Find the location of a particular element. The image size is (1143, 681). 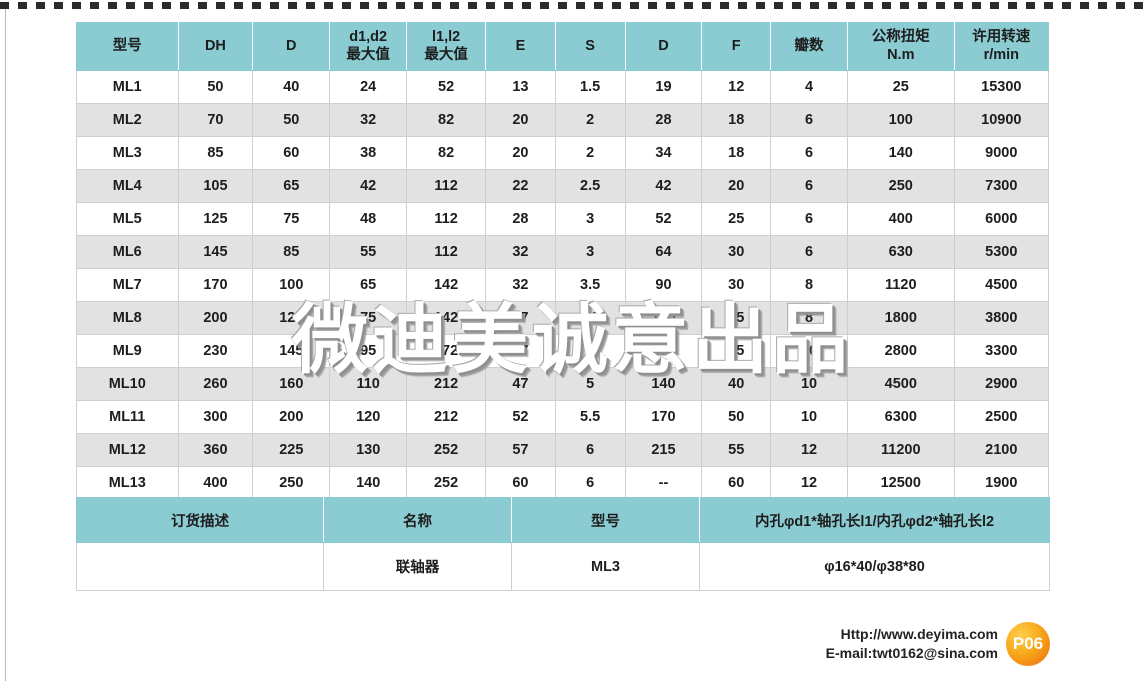

cell-f: 18 is located at coordinates (736, 120).